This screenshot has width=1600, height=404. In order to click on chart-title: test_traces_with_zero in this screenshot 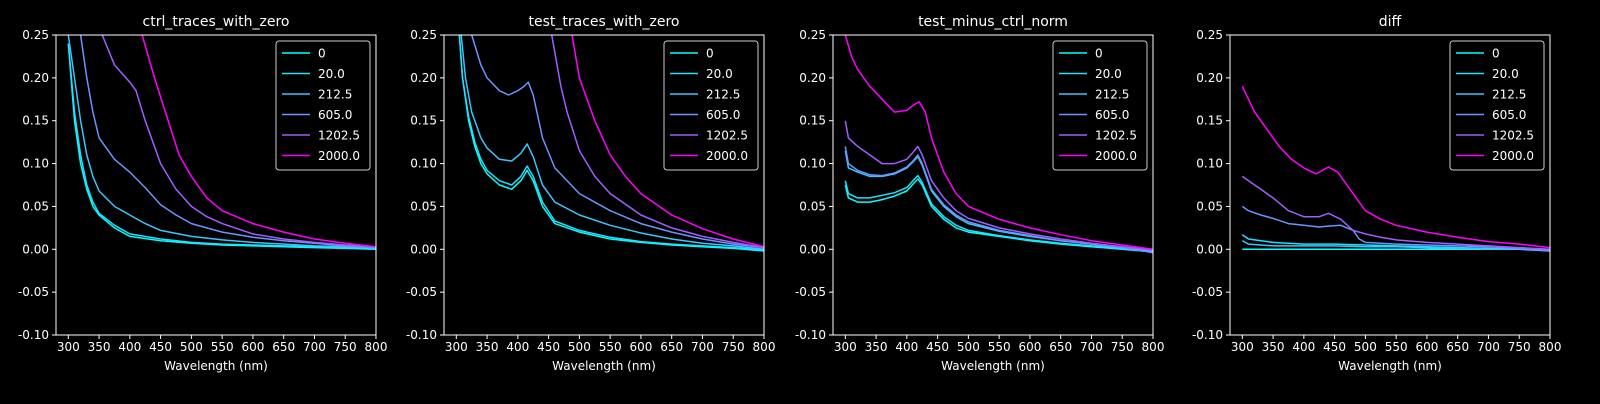, I will do `click(604, 22)`.